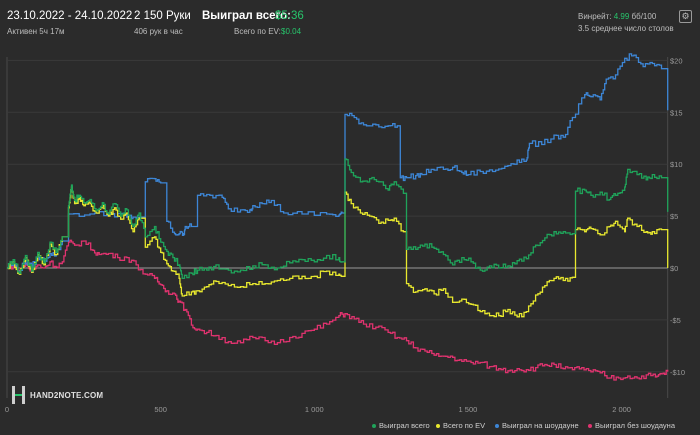 This screenshot has height=435, width=700. I want to click on hands-per-hour: 406 рук в час, so click(158, 31).